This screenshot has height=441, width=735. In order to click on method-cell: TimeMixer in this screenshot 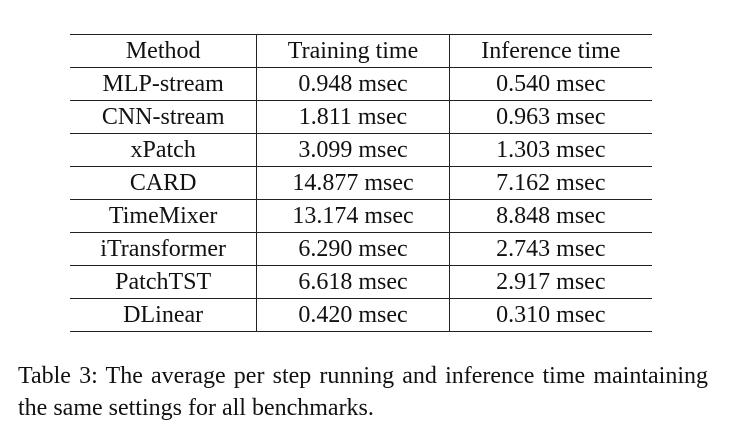, I will do `click(164, 216)`.